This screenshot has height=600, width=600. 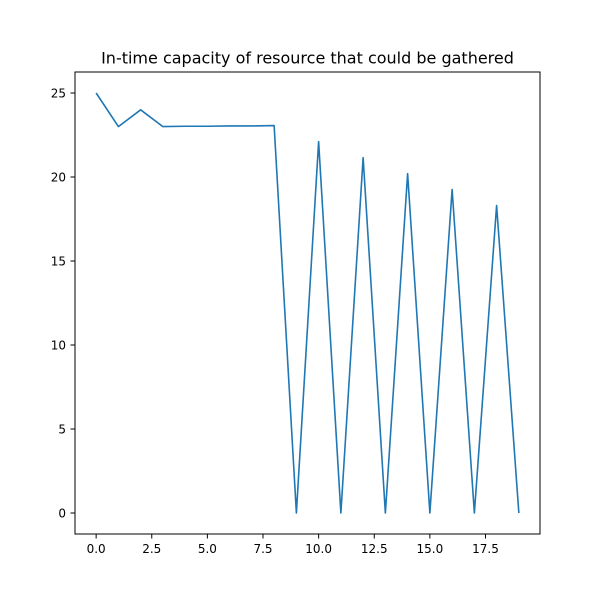 What do you see at coordinates (318, 549) in the screenshot?
I see `x-tick-label: 10.0` at bounding box center [318, 549].